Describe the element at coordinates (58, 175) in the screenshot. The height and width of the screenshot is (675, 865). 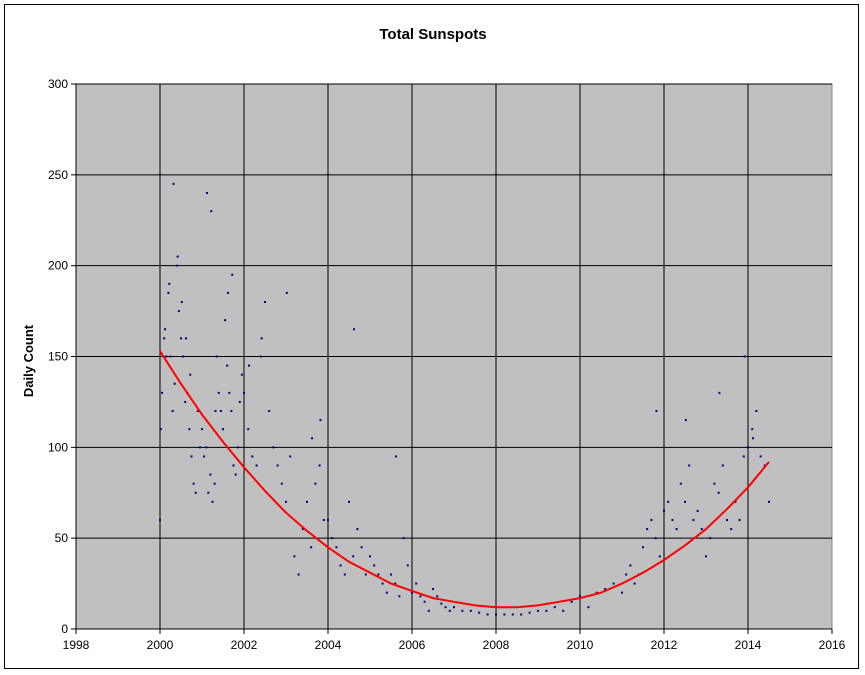
I see `y-tick-label: 250` at that location.